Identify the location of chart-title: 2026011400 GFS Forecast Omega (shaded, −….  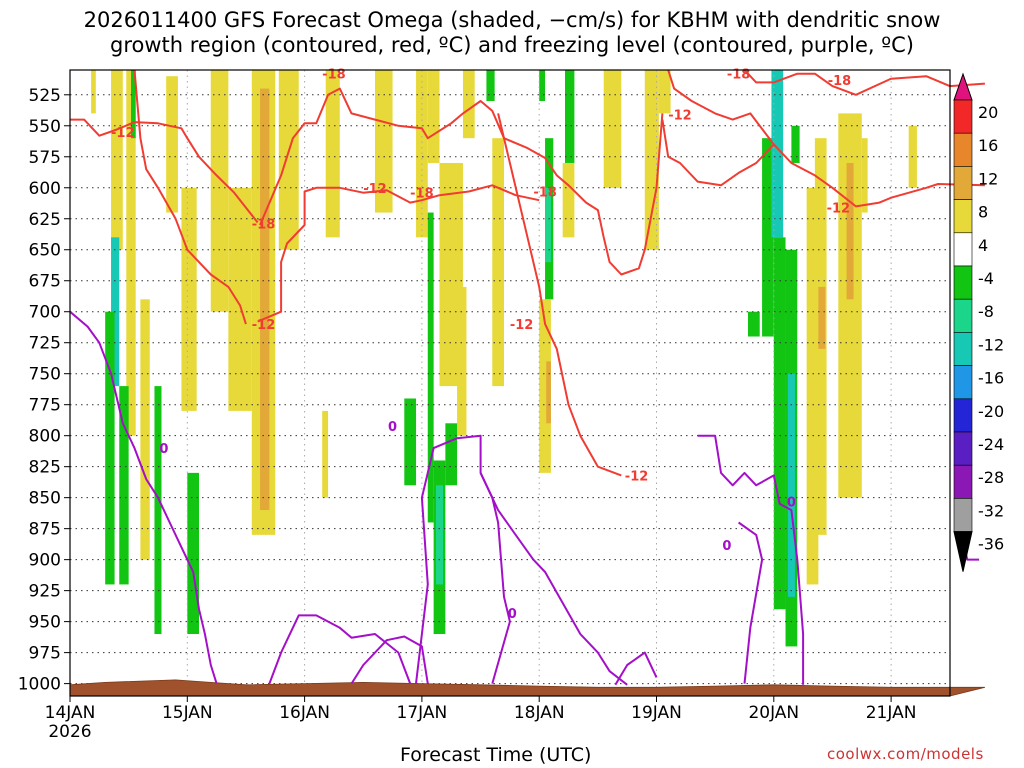
(512, 33).